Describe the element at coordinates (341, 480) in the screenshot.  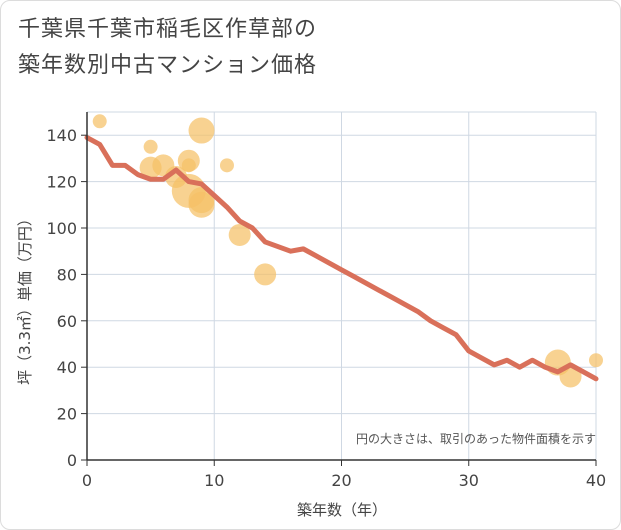
I see `x-tick-label: 20` at that location.